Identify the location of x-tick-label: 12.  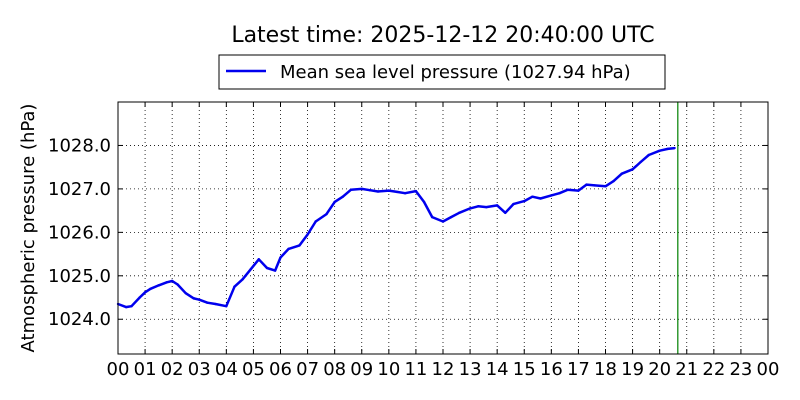
(443, 369).